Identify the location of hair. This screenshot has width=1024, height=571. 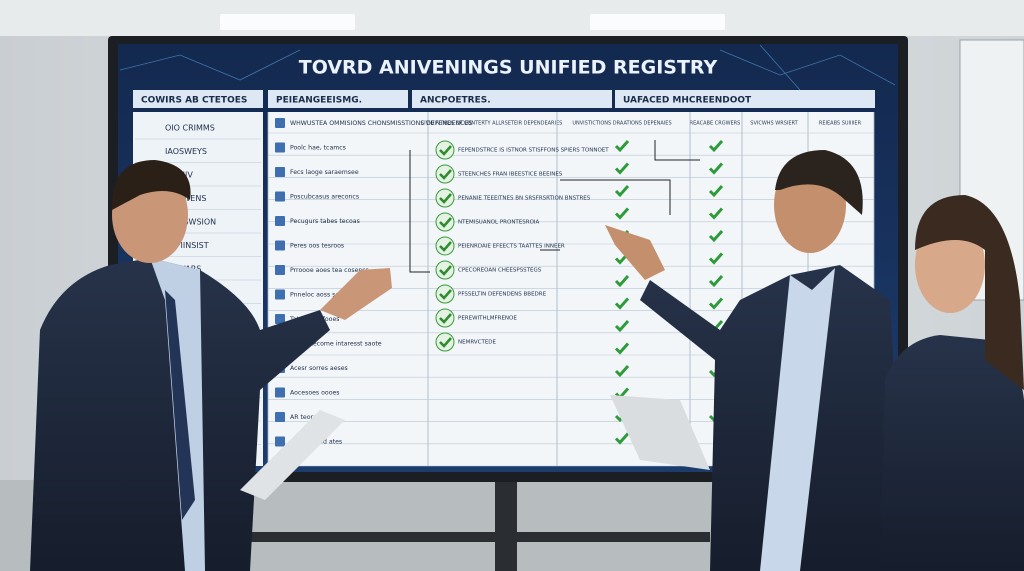
(151, 185).